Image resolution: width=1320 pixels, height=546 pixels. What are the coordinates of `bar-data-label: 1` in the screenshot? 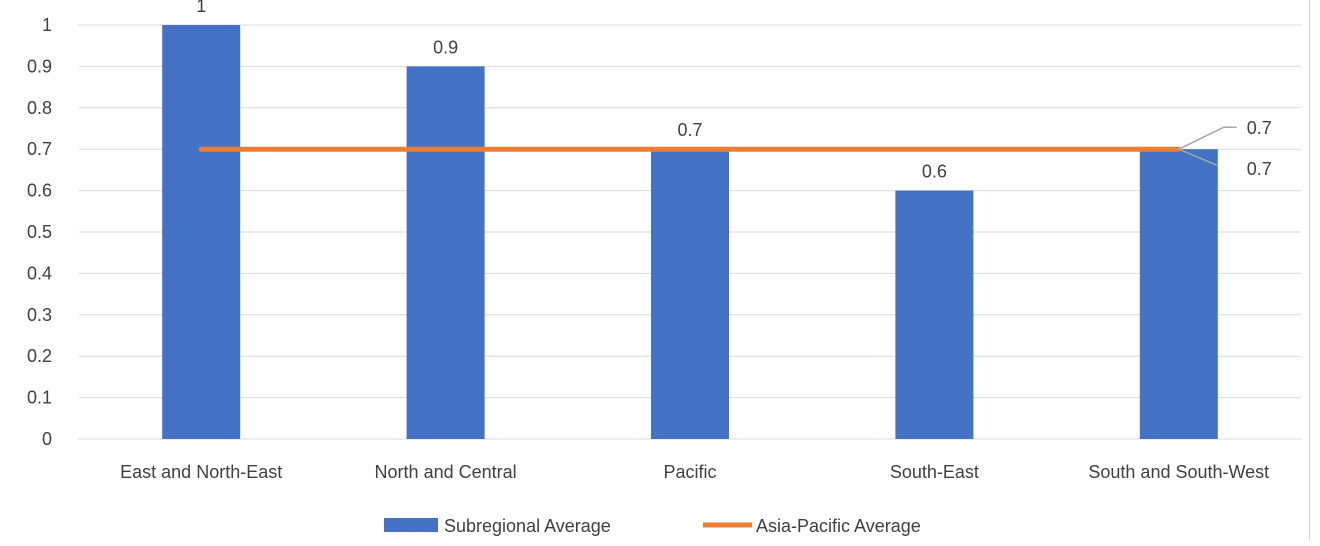 It's located at (201, 8).